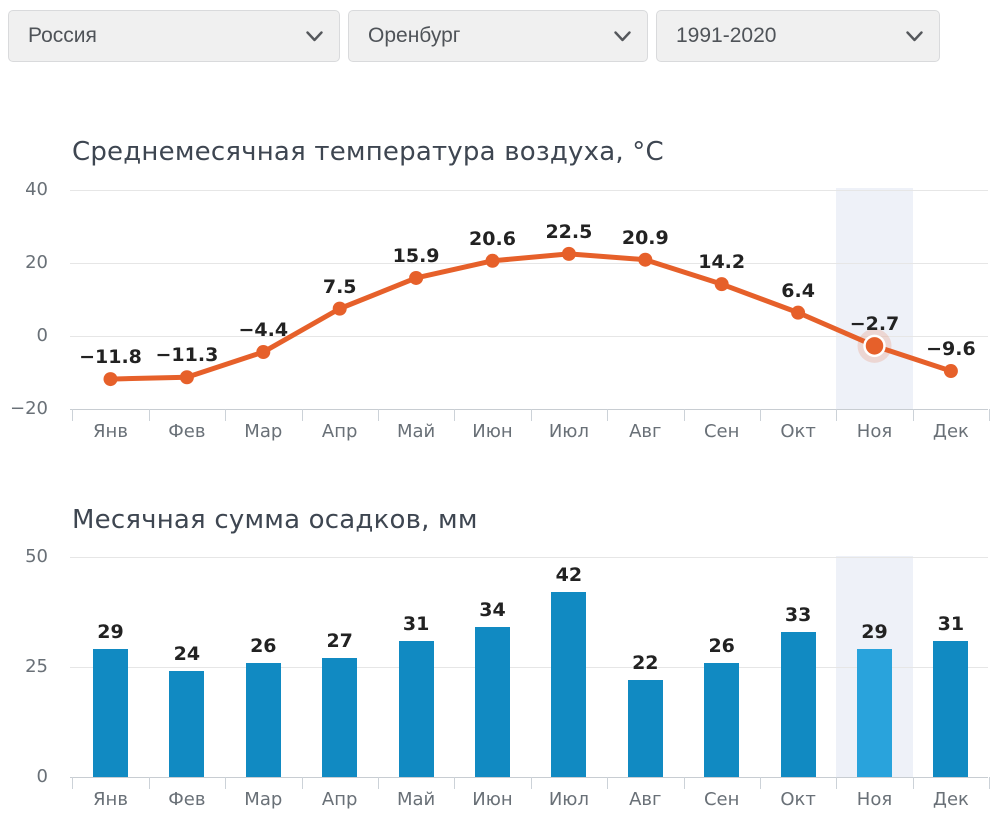 This screenshot has width=1000, height=835. Describe the element at coordinates (874, 431) in the screenshot. I see `temperature-month-label-11: Ноя` at that location.